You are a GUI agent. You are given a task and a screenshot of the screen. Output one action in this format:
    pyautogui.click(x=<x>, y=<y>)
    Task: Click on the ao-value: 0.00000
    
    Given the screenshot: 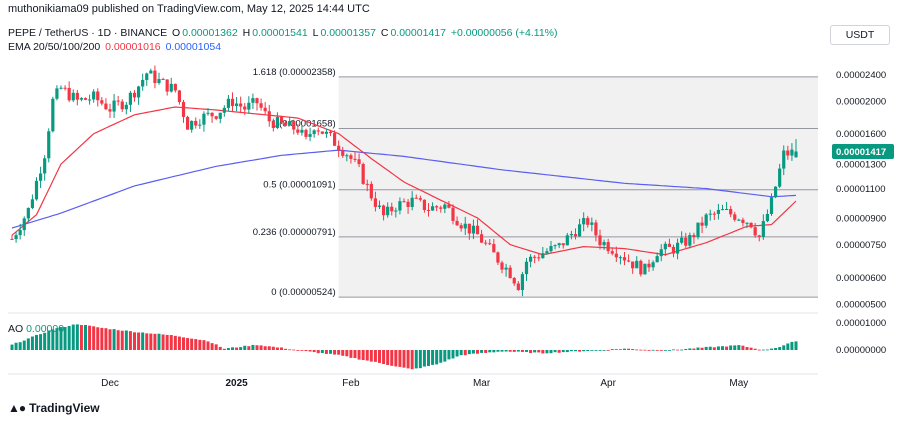 What is the action you would take?
    pyautogui.click(x=45, y=329)
    